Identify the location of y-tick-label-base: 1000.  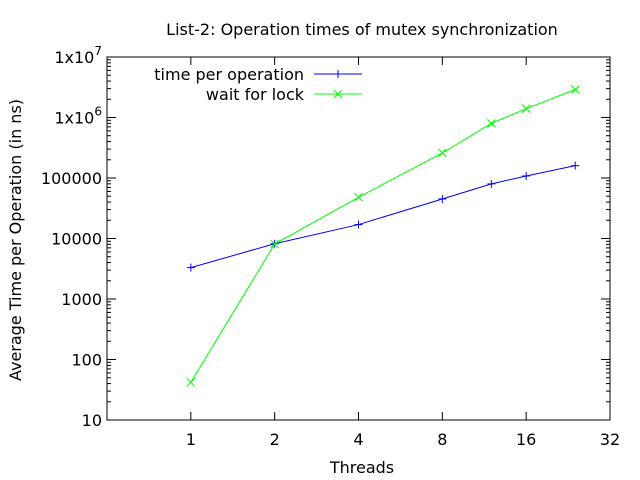
(81, 299).